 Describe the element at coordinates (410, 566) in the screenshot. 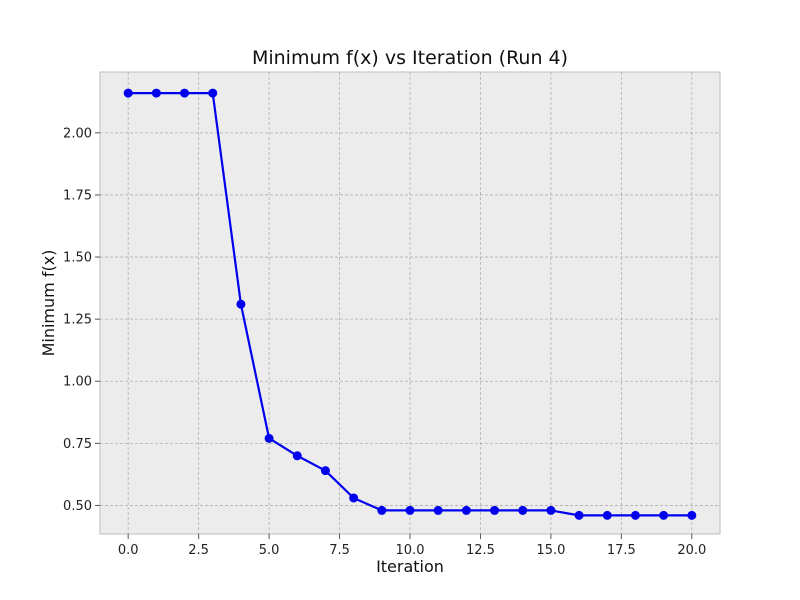

I see `x-axis-label: Iteration` at that location.